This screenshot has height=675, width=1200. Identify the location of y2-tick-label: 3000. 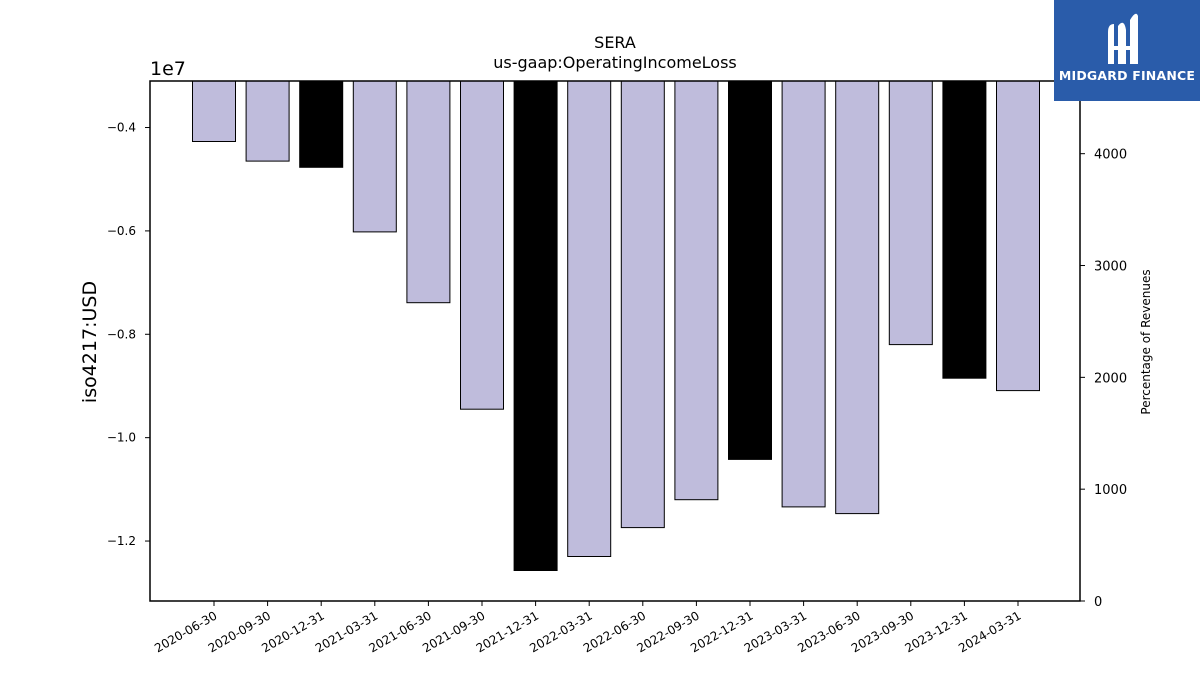
(1110, 267).